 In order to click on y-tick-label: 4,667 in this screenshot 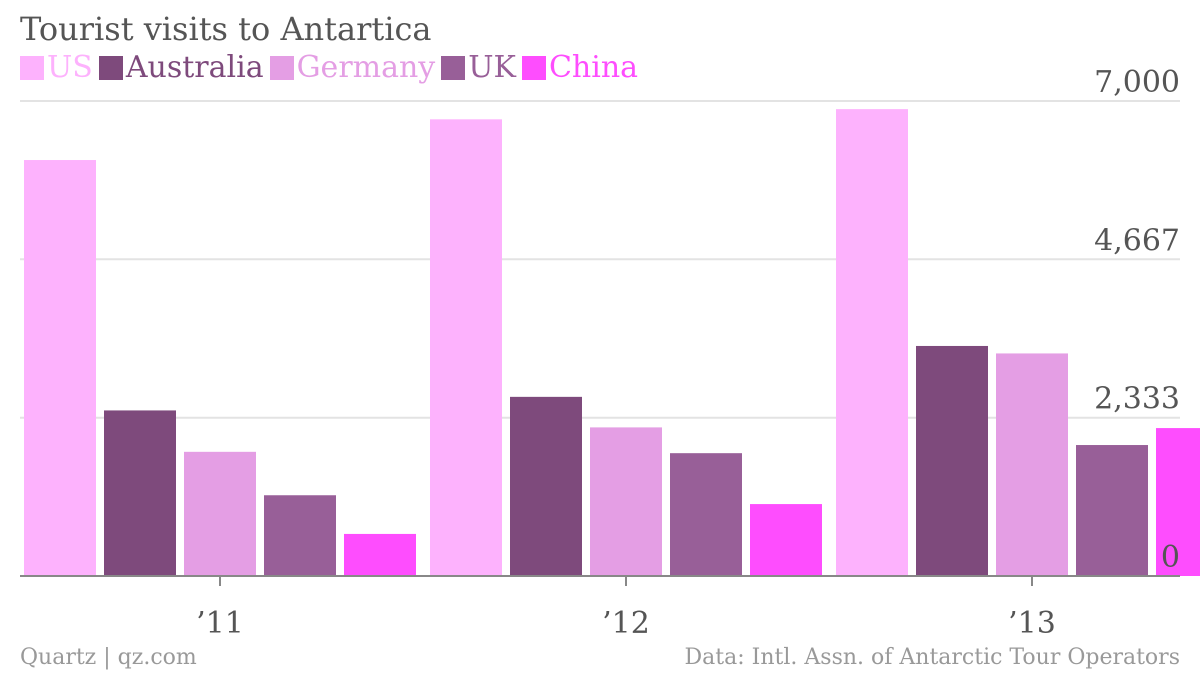, I will do `click(1137, 240)`.